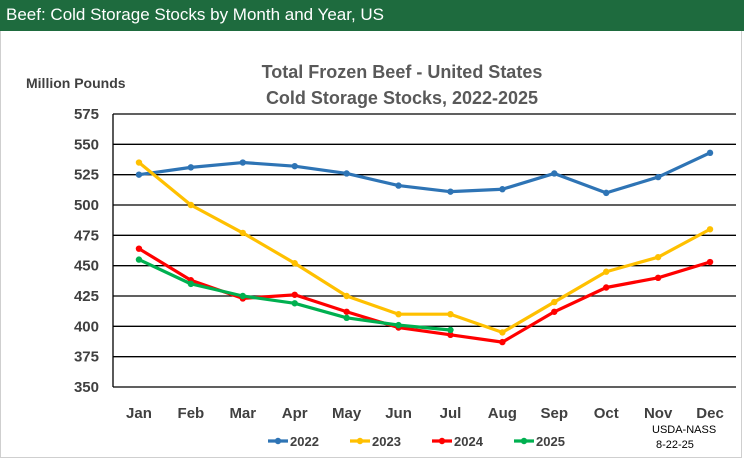 The height and width of the screenshot is (460, 744). What do you see at coordinates (402, 98) in the screenshot?
I see `chart-subtitle: Cold Storage Stocks, 2022-2025` at bounding box center [402, 98].